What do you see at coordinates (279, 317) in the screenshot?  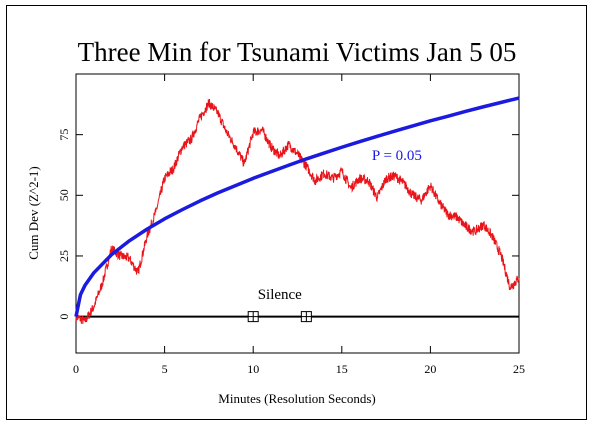 I see `silence-markers` at bounding box center [279, 317].